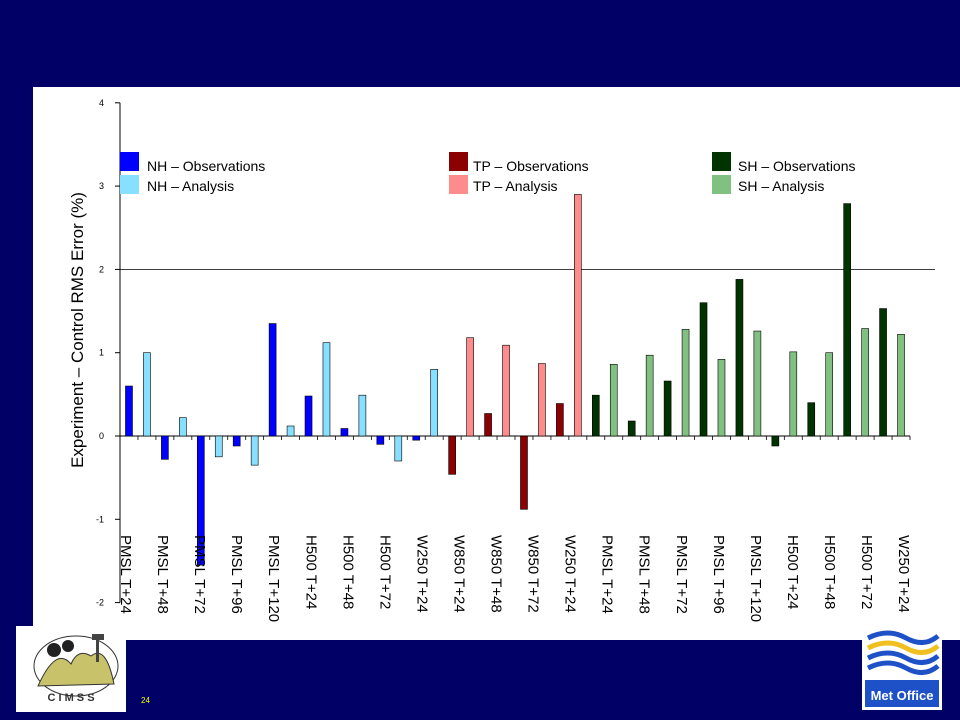 Image resolution: width=960 pixels, height=720 pixels. I want to click on slide-number: 24, so click(145, 700).